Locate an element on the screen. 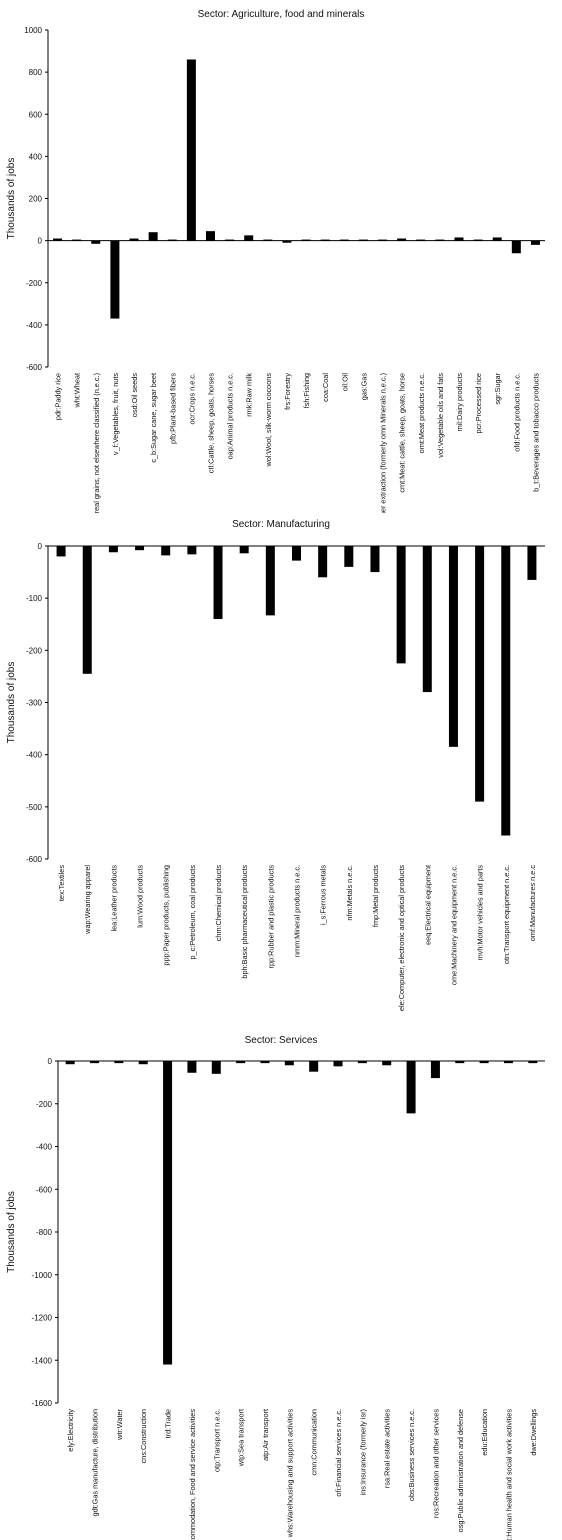 This screenshot has height=1540, width=562. x-category-label: mil:Dairy products is located at coordinates (459, 402).